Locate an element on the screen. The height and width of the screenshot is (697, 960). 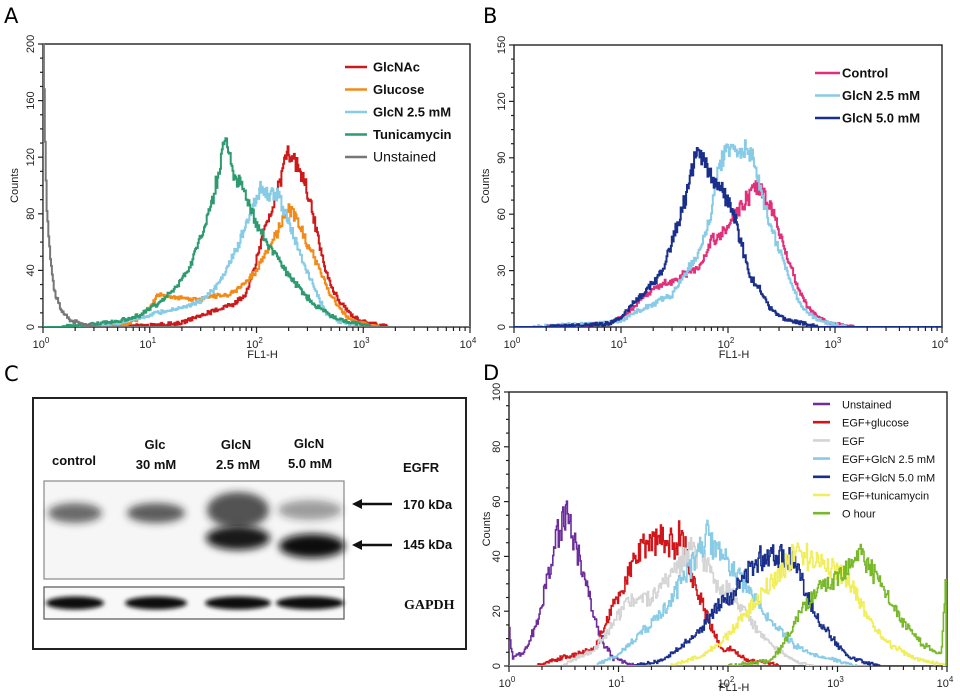
y-tick-label: 100 is located at coordinates (497, 392).